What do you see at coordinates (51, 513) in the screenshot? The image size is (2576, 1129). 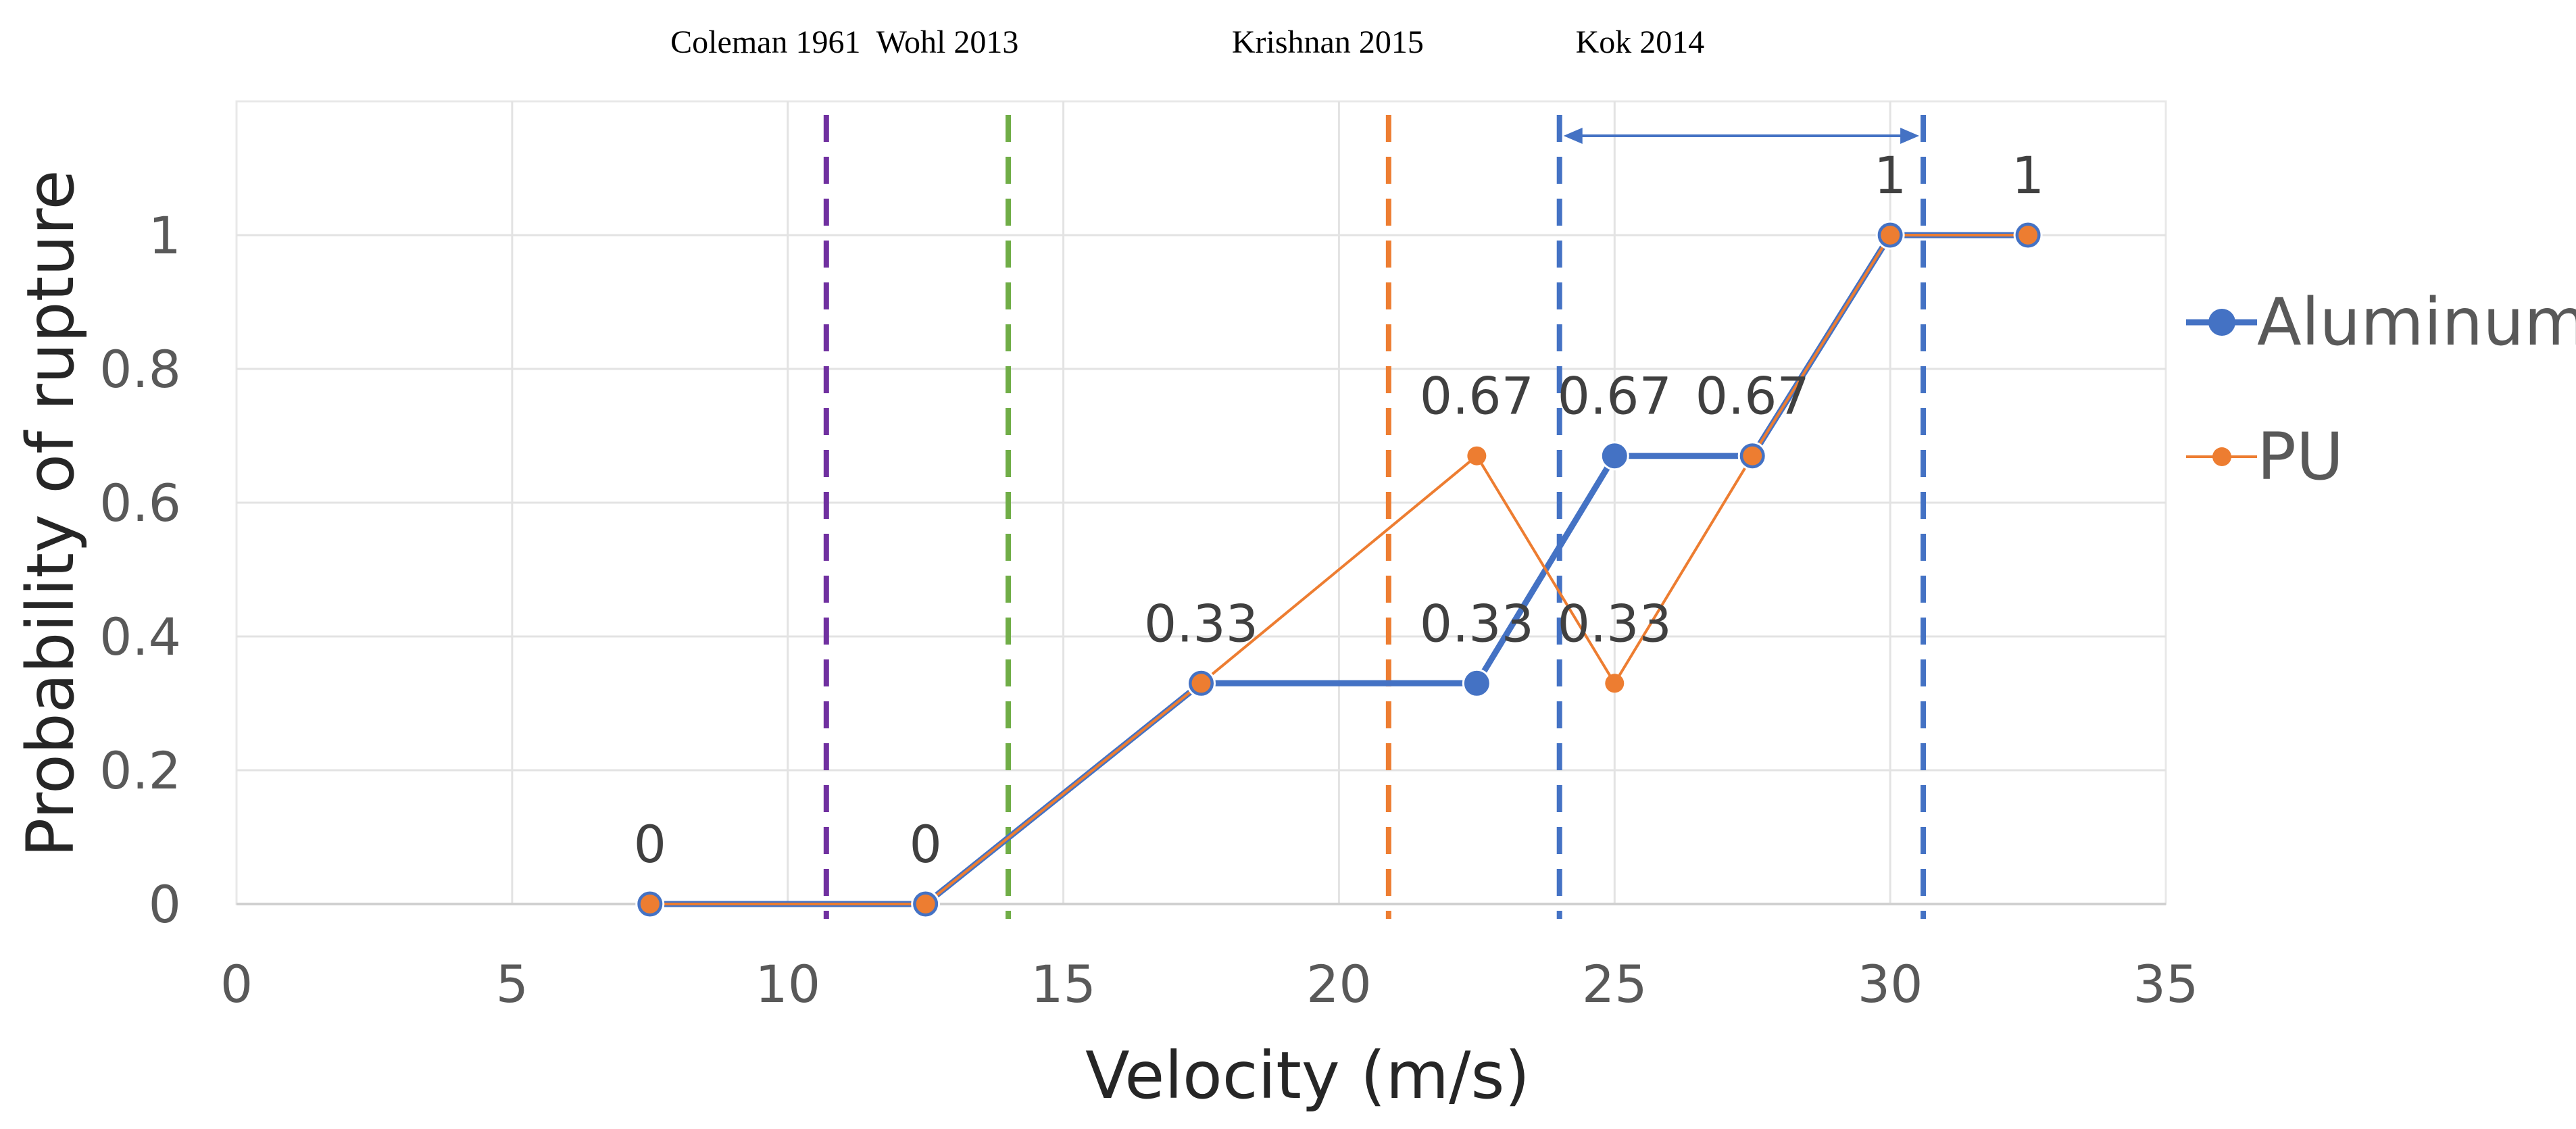 I see `y-axis-title: Probability of rupture` at bounding box center [51, 513].